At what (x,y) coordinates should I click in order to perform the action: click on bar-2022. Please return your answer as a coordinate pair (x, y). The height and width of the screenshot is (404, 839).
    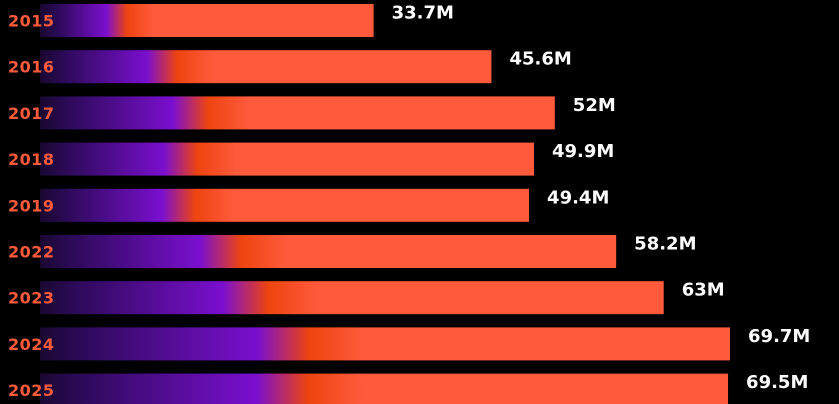
    Looking at the image, I should click on (328, 251).